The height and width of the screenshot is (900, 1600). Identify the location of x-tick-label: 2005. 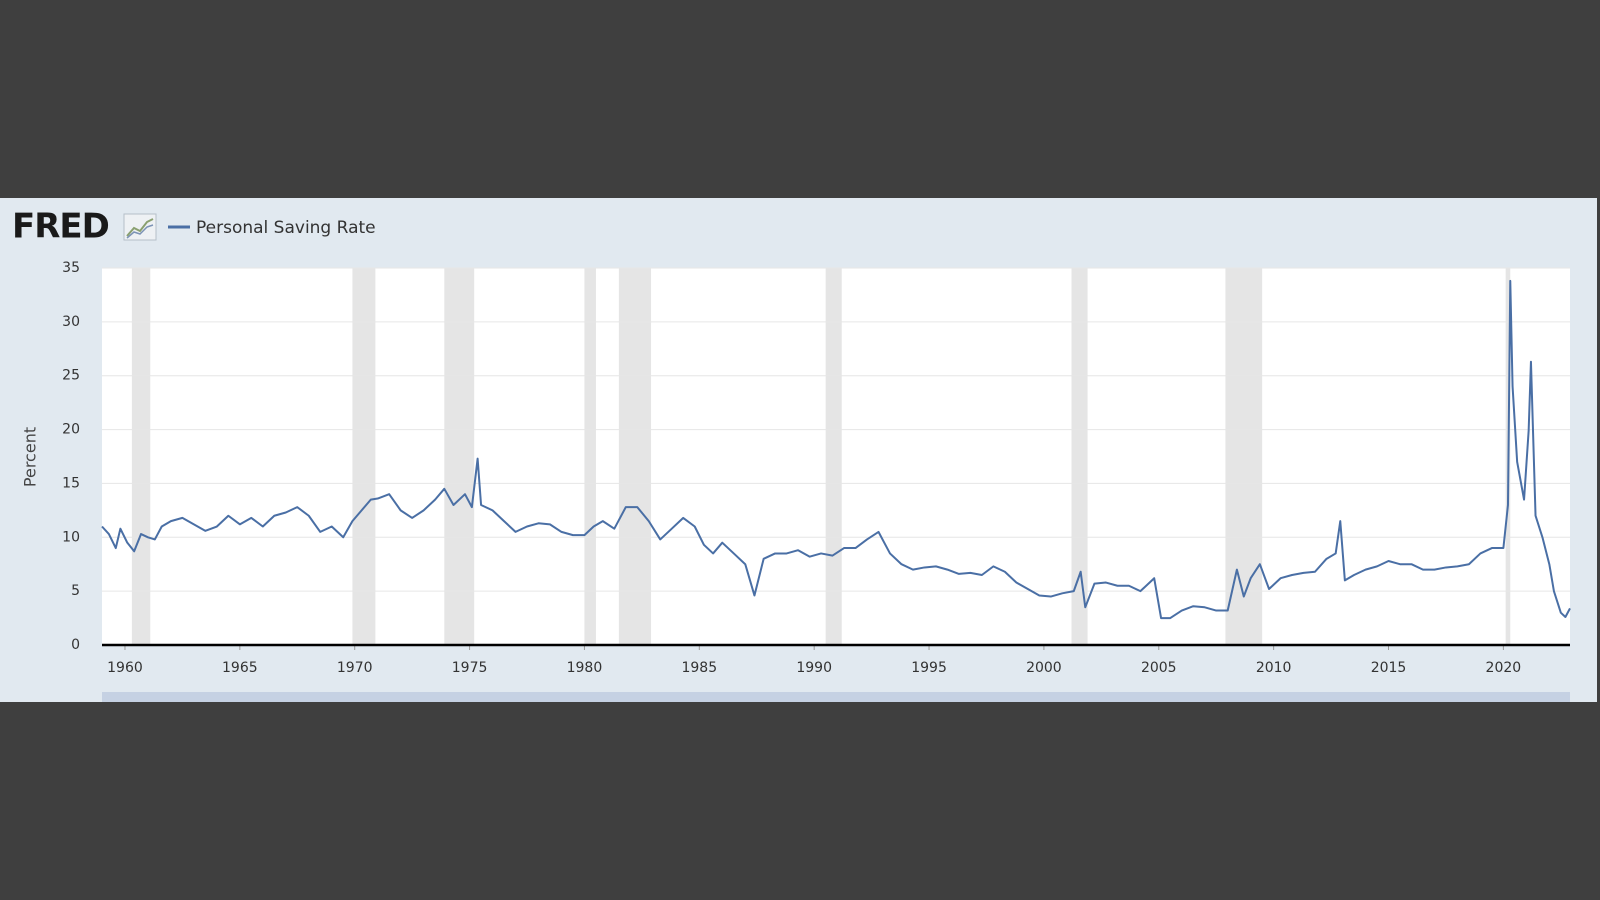
(1159, 668).